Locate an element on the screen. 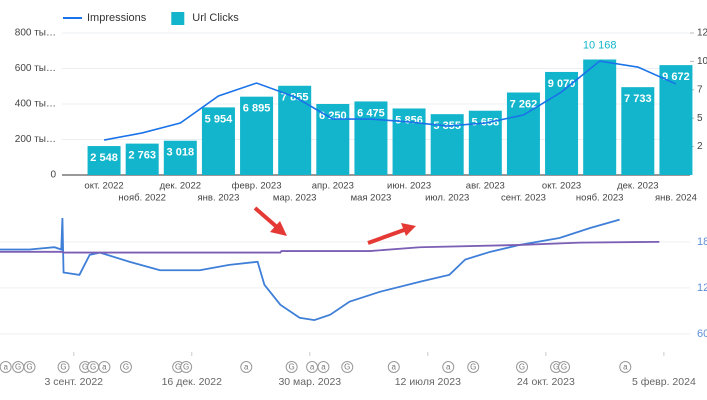 The image size is (707, 400). arrows is located at coordinates (334, 225).